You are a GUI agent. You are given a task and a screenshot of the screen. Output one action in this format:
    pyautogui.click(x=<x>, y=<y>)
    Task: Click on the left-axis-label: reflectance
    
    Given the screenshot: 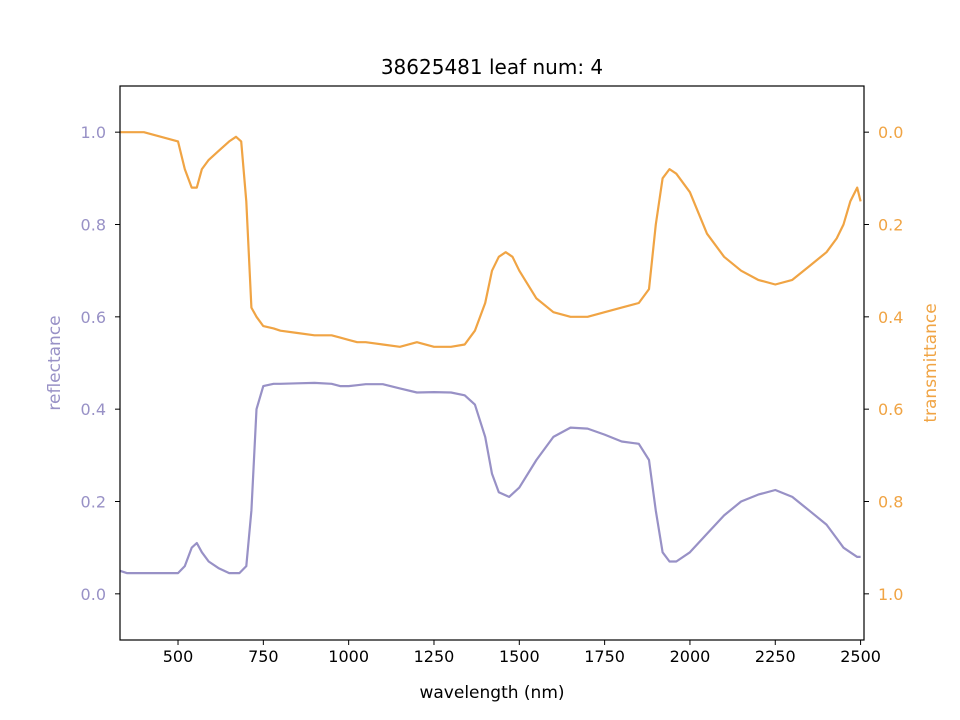 What is the action you would take?
    pyautogui.click(x=55, y=362)
    